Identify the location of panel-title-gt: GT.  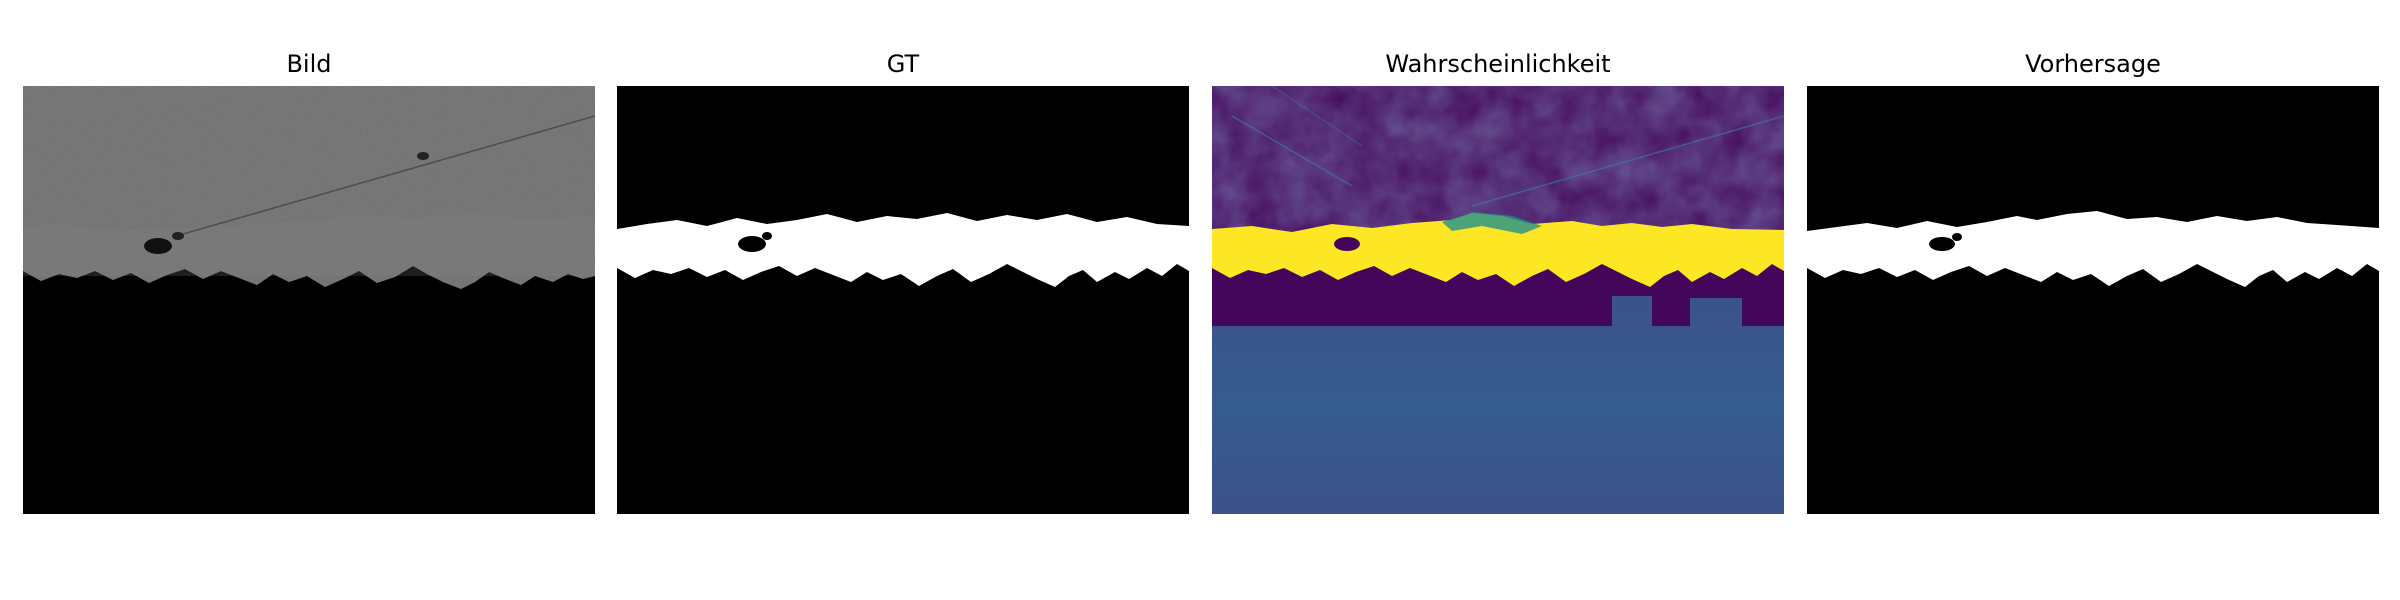
(903, 64).